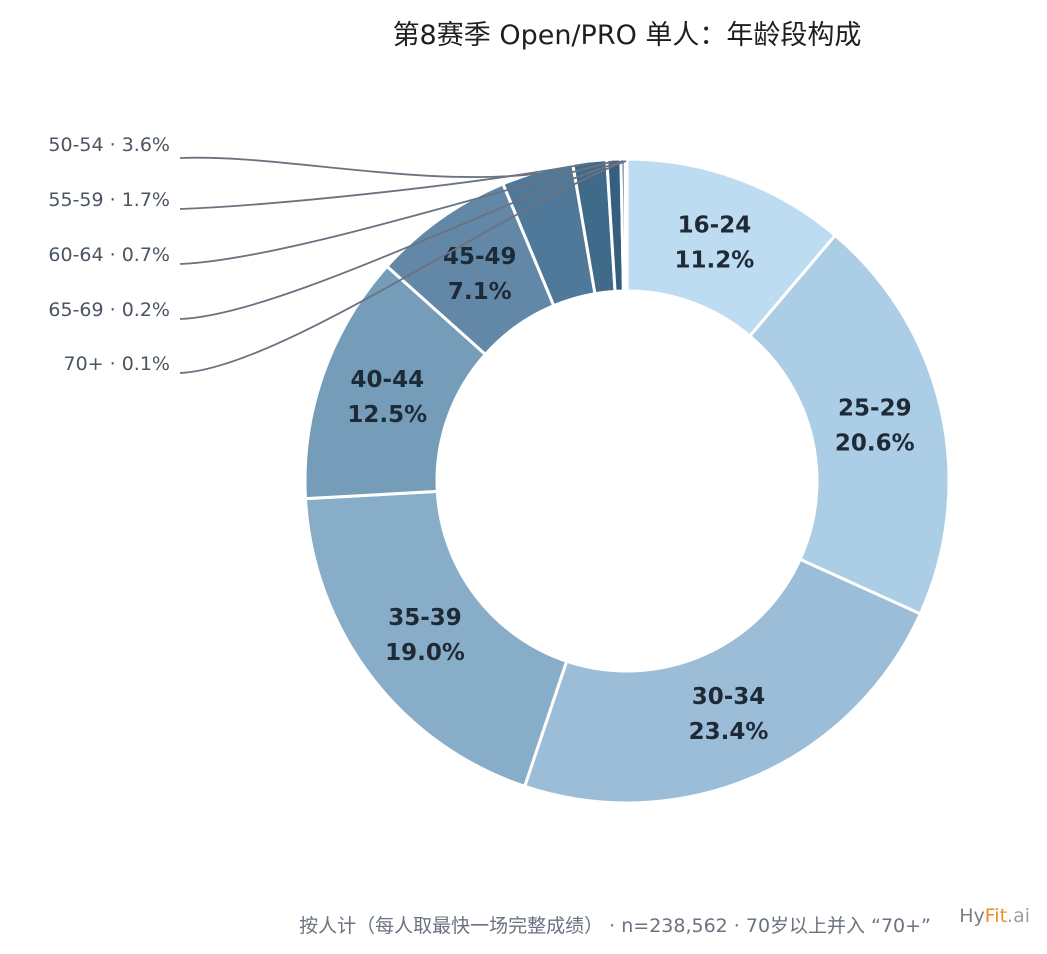 This screenshot has height=954, width=1047. What do you see at coordinates (387, 397) in the screenshot?
I see `slice-label-40-44: 40-44 12.5%` at bounding box center [387, 397].